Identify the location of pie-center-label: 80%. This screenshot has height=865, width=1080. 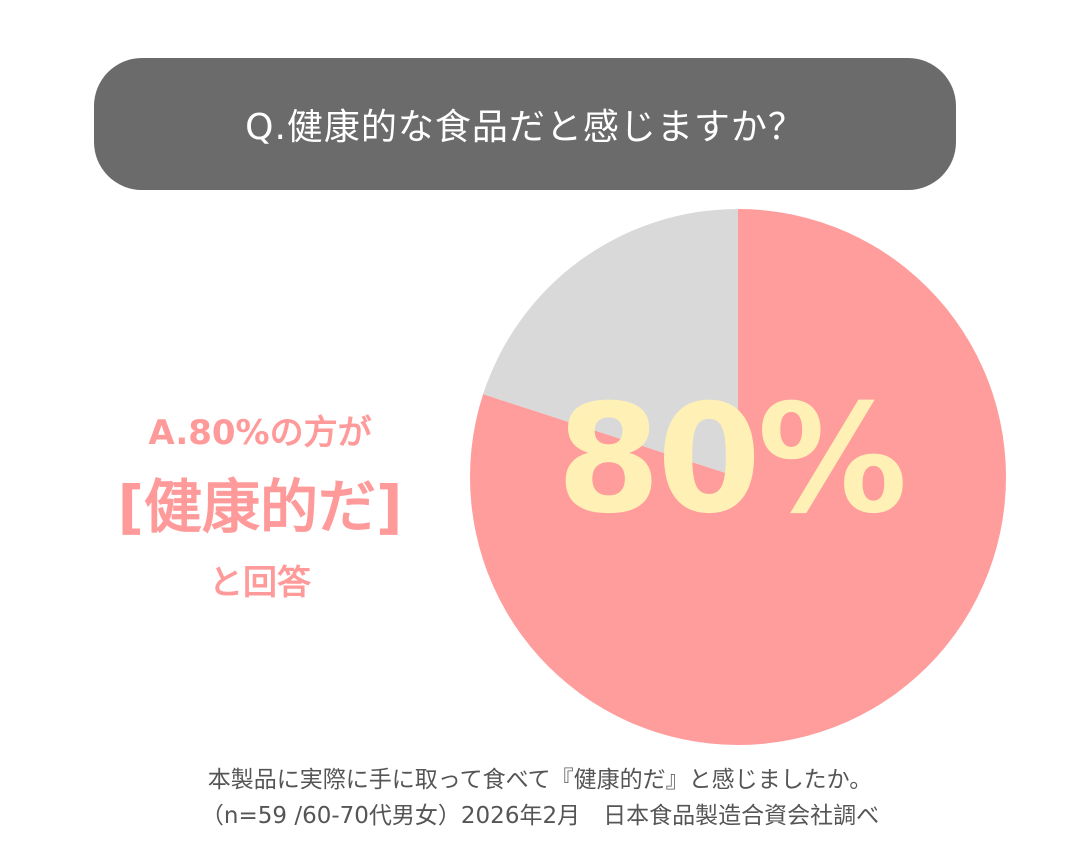
(731, 460).